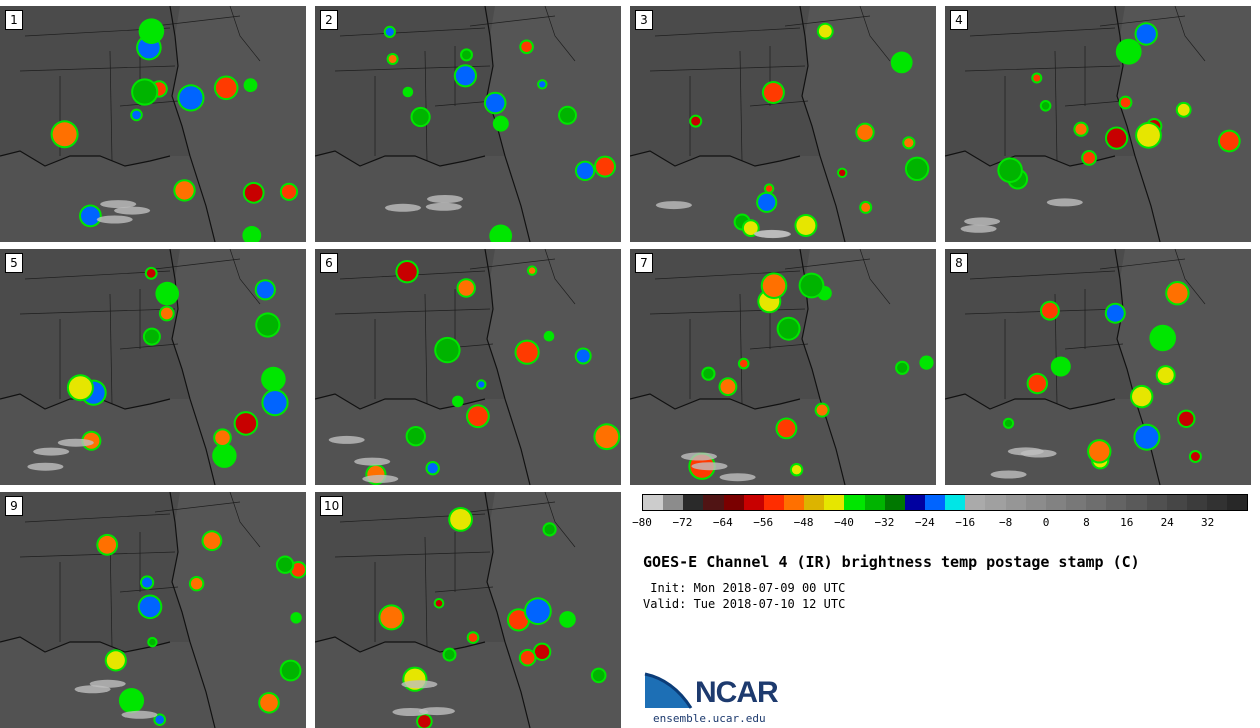 The width and height of the screenshot is (1260, 728). I want to click on ncar-logo-swoosh, so click(668, 690).